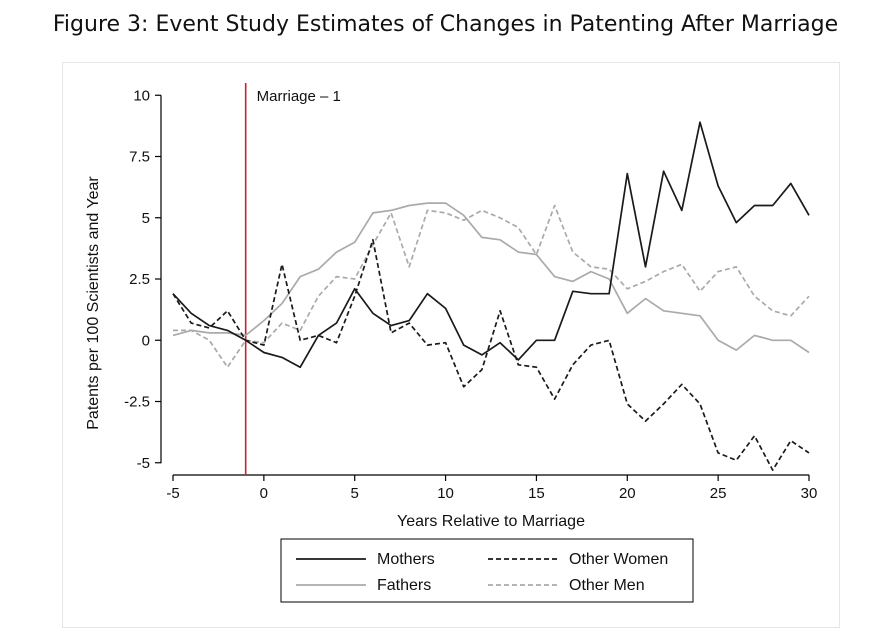 This screenshot has height=632, width=891. I want to click on x-tick-label: 5, so click(355, 493).